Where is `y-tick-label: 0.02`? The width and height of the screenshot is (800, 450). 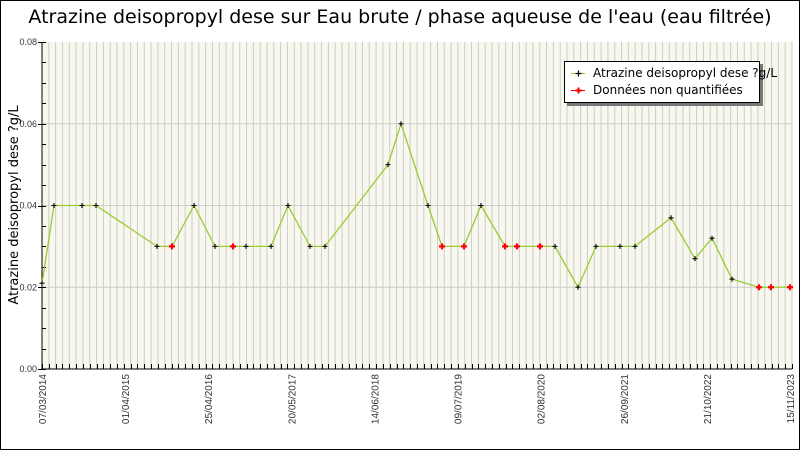 y-tick-label: 0.02 is located at coordinates (28, 287).